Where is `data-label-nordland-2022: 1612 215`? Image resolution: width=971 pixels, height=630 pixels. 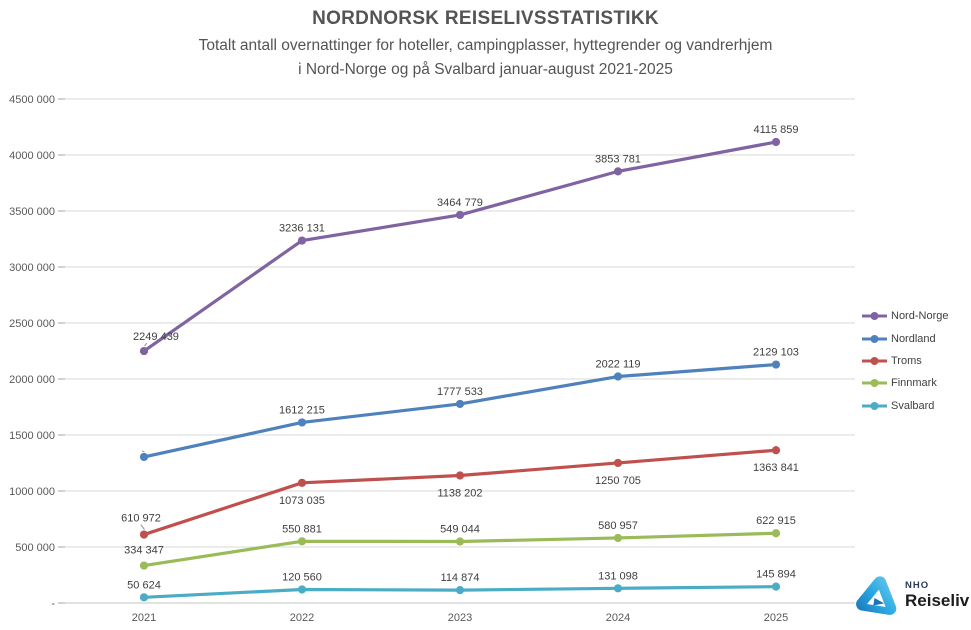
data-label-nordland-2022: 1612 215 is located at coordinates (302, 410).